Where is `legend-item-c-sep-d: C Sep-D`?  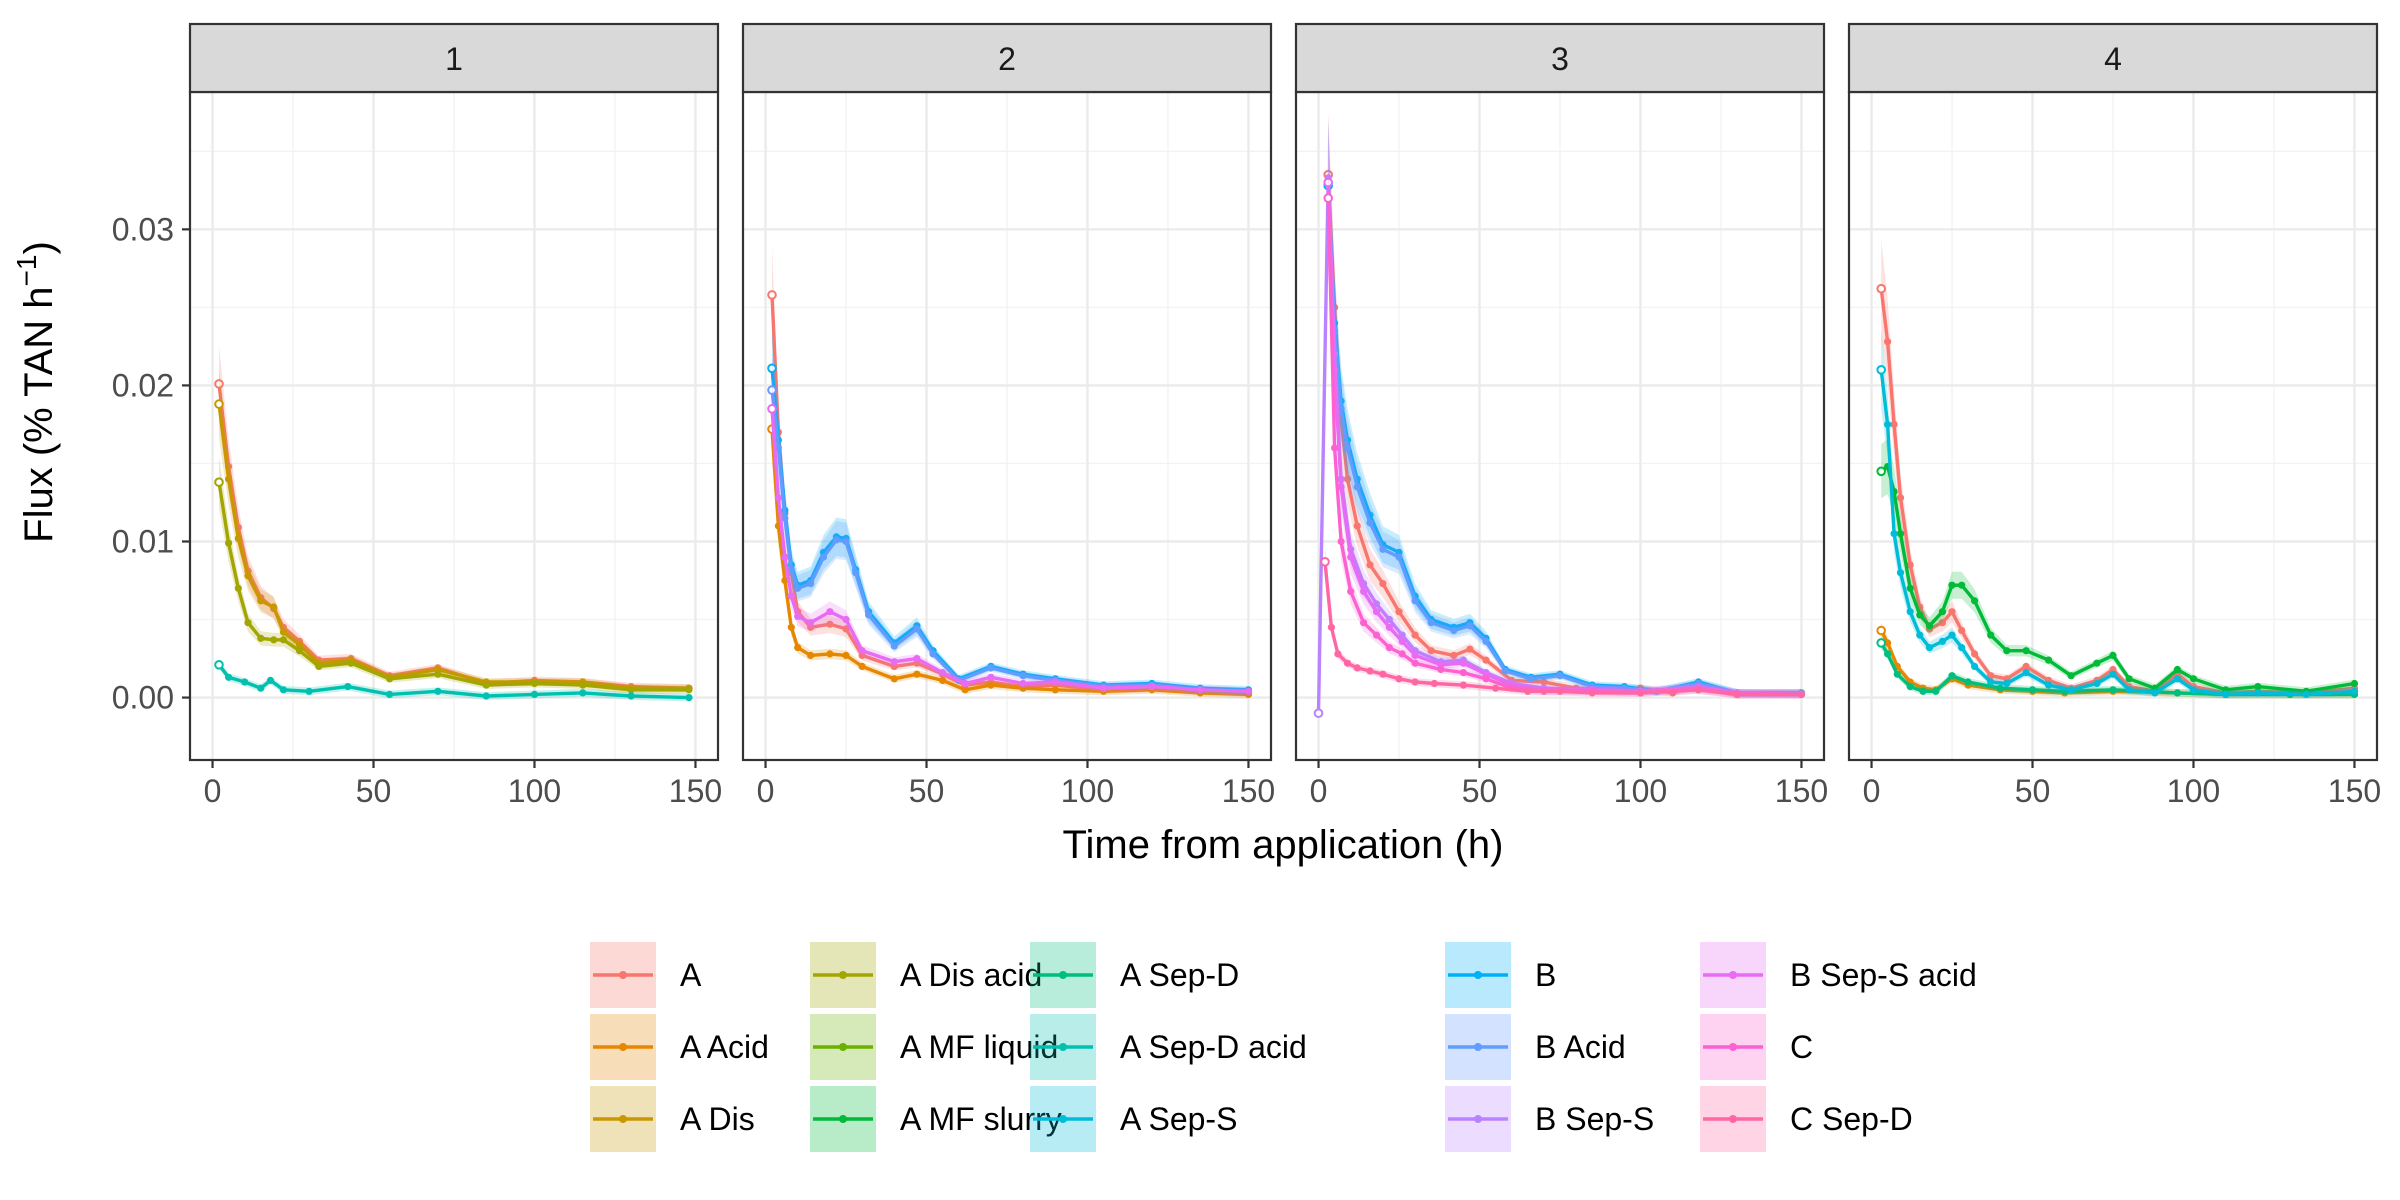
legend-item-c-sep-d: C Sep-D is located at coordinates (1806, 1119).